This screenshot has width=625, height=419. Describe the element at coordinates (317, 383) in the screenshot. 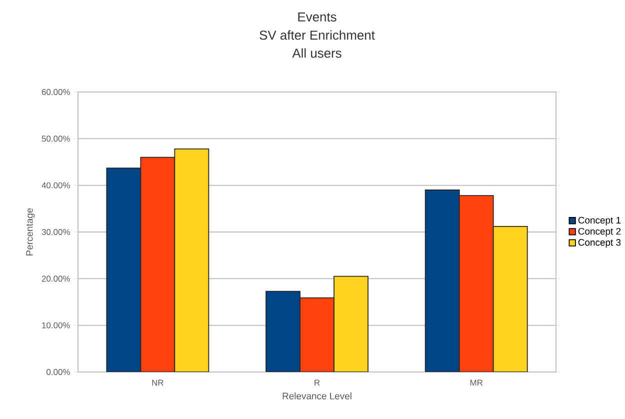

I see `x-tick-label: R` at that location.